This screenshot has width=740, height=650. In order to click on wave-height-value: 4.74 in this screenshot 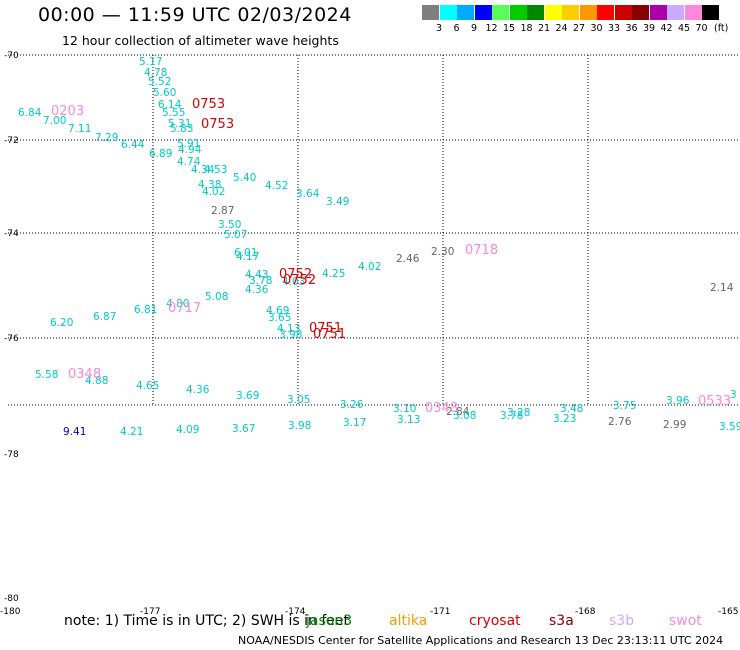, I will do `click(189, 162)`.